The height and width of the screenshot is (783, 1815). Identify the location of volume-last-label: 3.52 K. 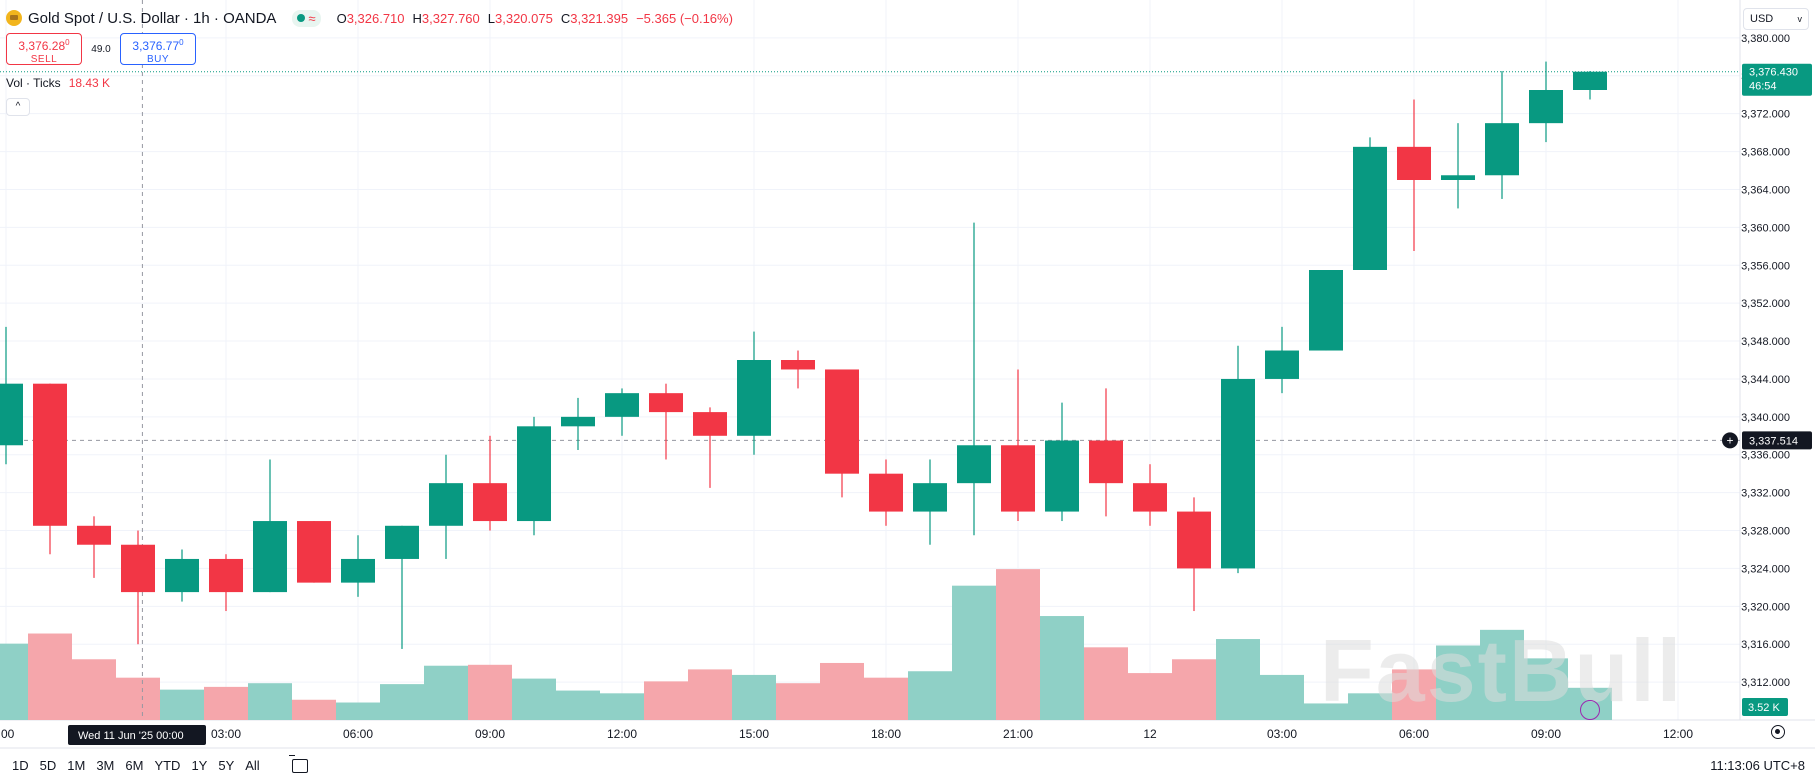
(1764, 708).